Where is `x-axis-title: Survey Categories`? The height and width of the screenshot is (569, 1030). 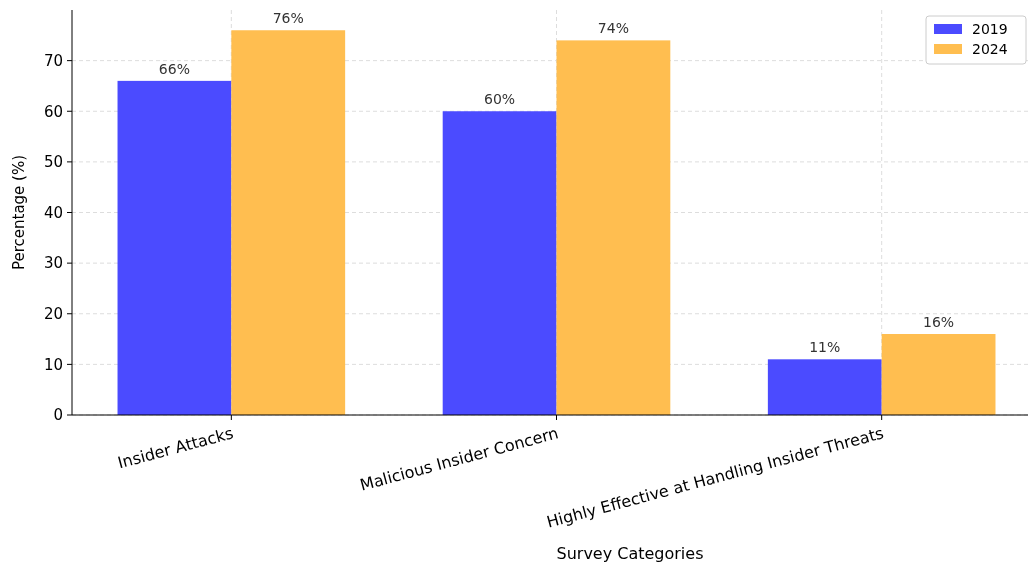 x-axis-title: Survey Categories is located at coordinates (630, 553).